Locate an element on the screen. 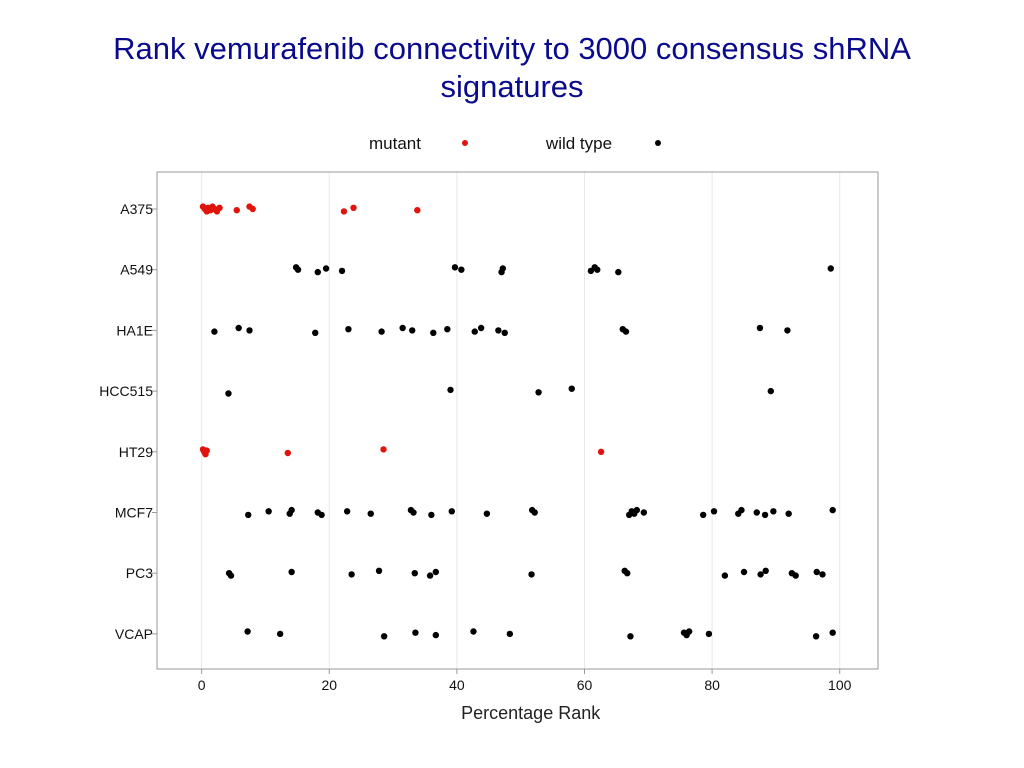 This screenshot has height=768, width=1024. y-tick-label: HCC515 is located at coordinates (126, 391).